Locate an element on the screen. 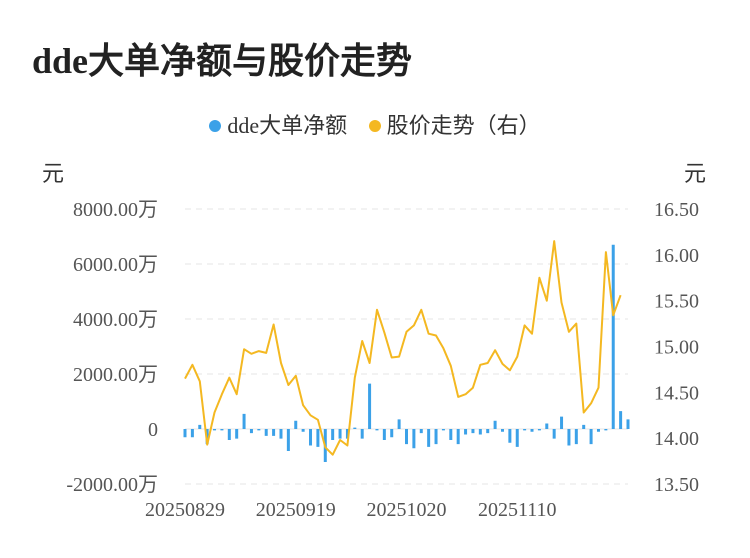 The height and width of the screenshot is (558, 750). right-tick-label: 15.50 is located at coordinates (676, 302).